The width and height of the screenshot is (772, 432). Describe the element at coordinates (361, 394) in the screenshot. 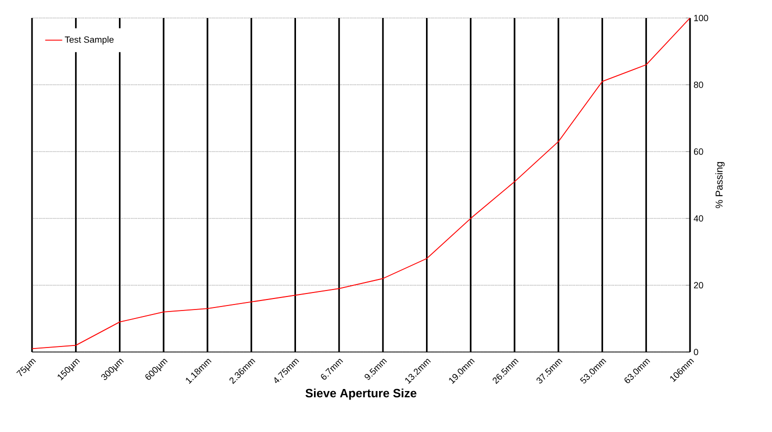

I see `x-axis-title: Sieve Aperture Size` at that location.